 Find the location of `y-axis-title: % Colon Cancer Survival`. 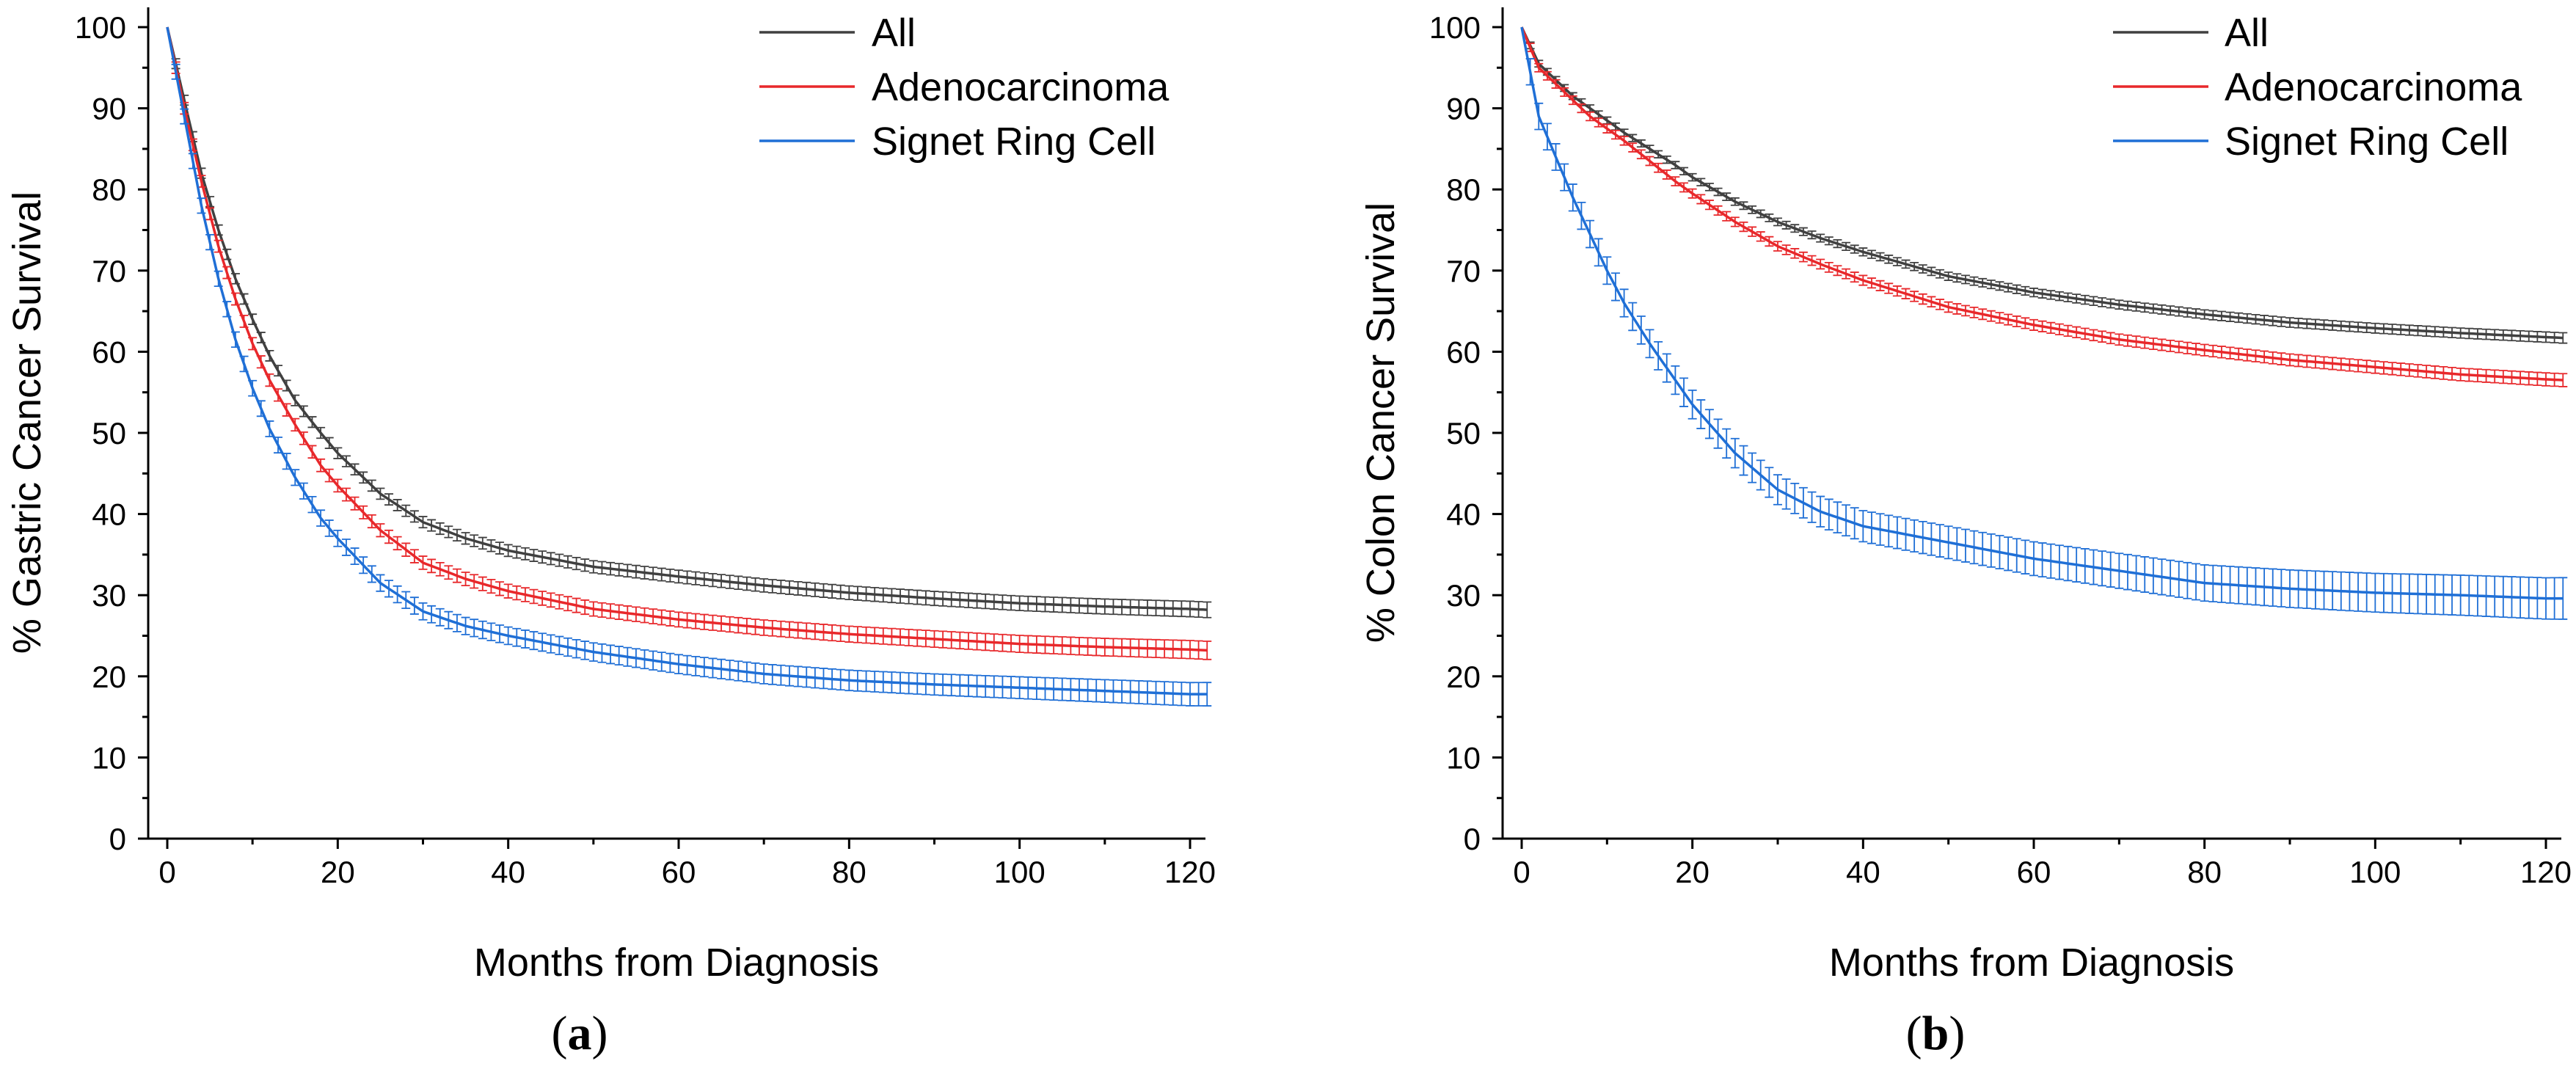

y-axis-title: % Colon Cancer Survival is located at coordinates (1381, 423).